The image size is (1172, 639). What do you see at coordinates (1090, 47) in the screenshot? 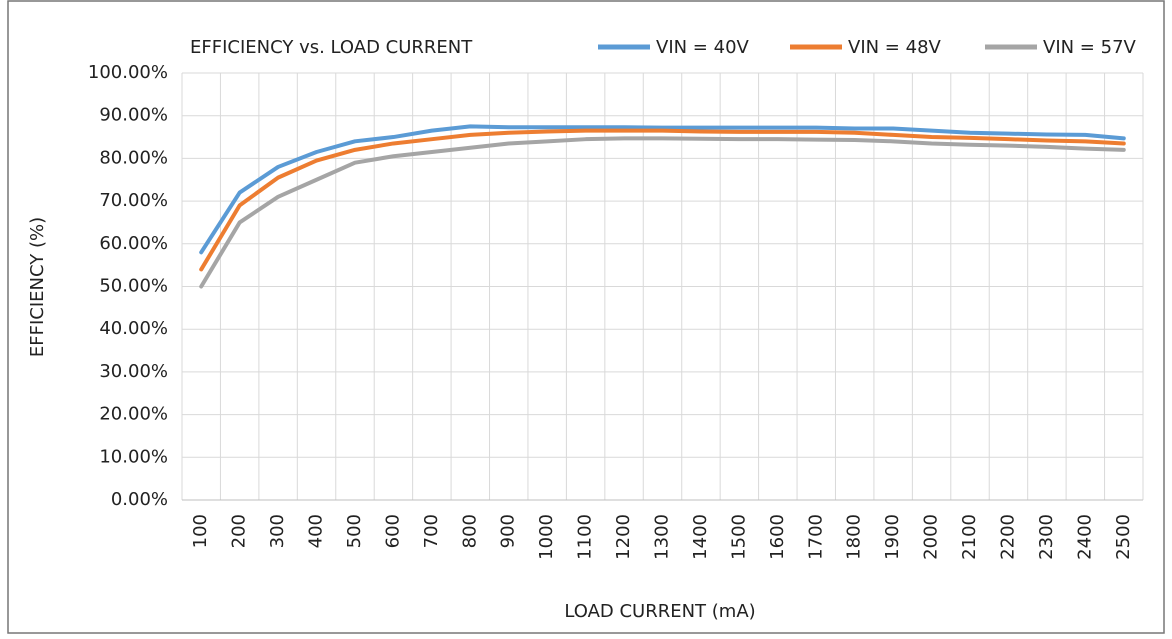
I see `legend-label: VIN = 57V` at bounding box center [1090, 47].